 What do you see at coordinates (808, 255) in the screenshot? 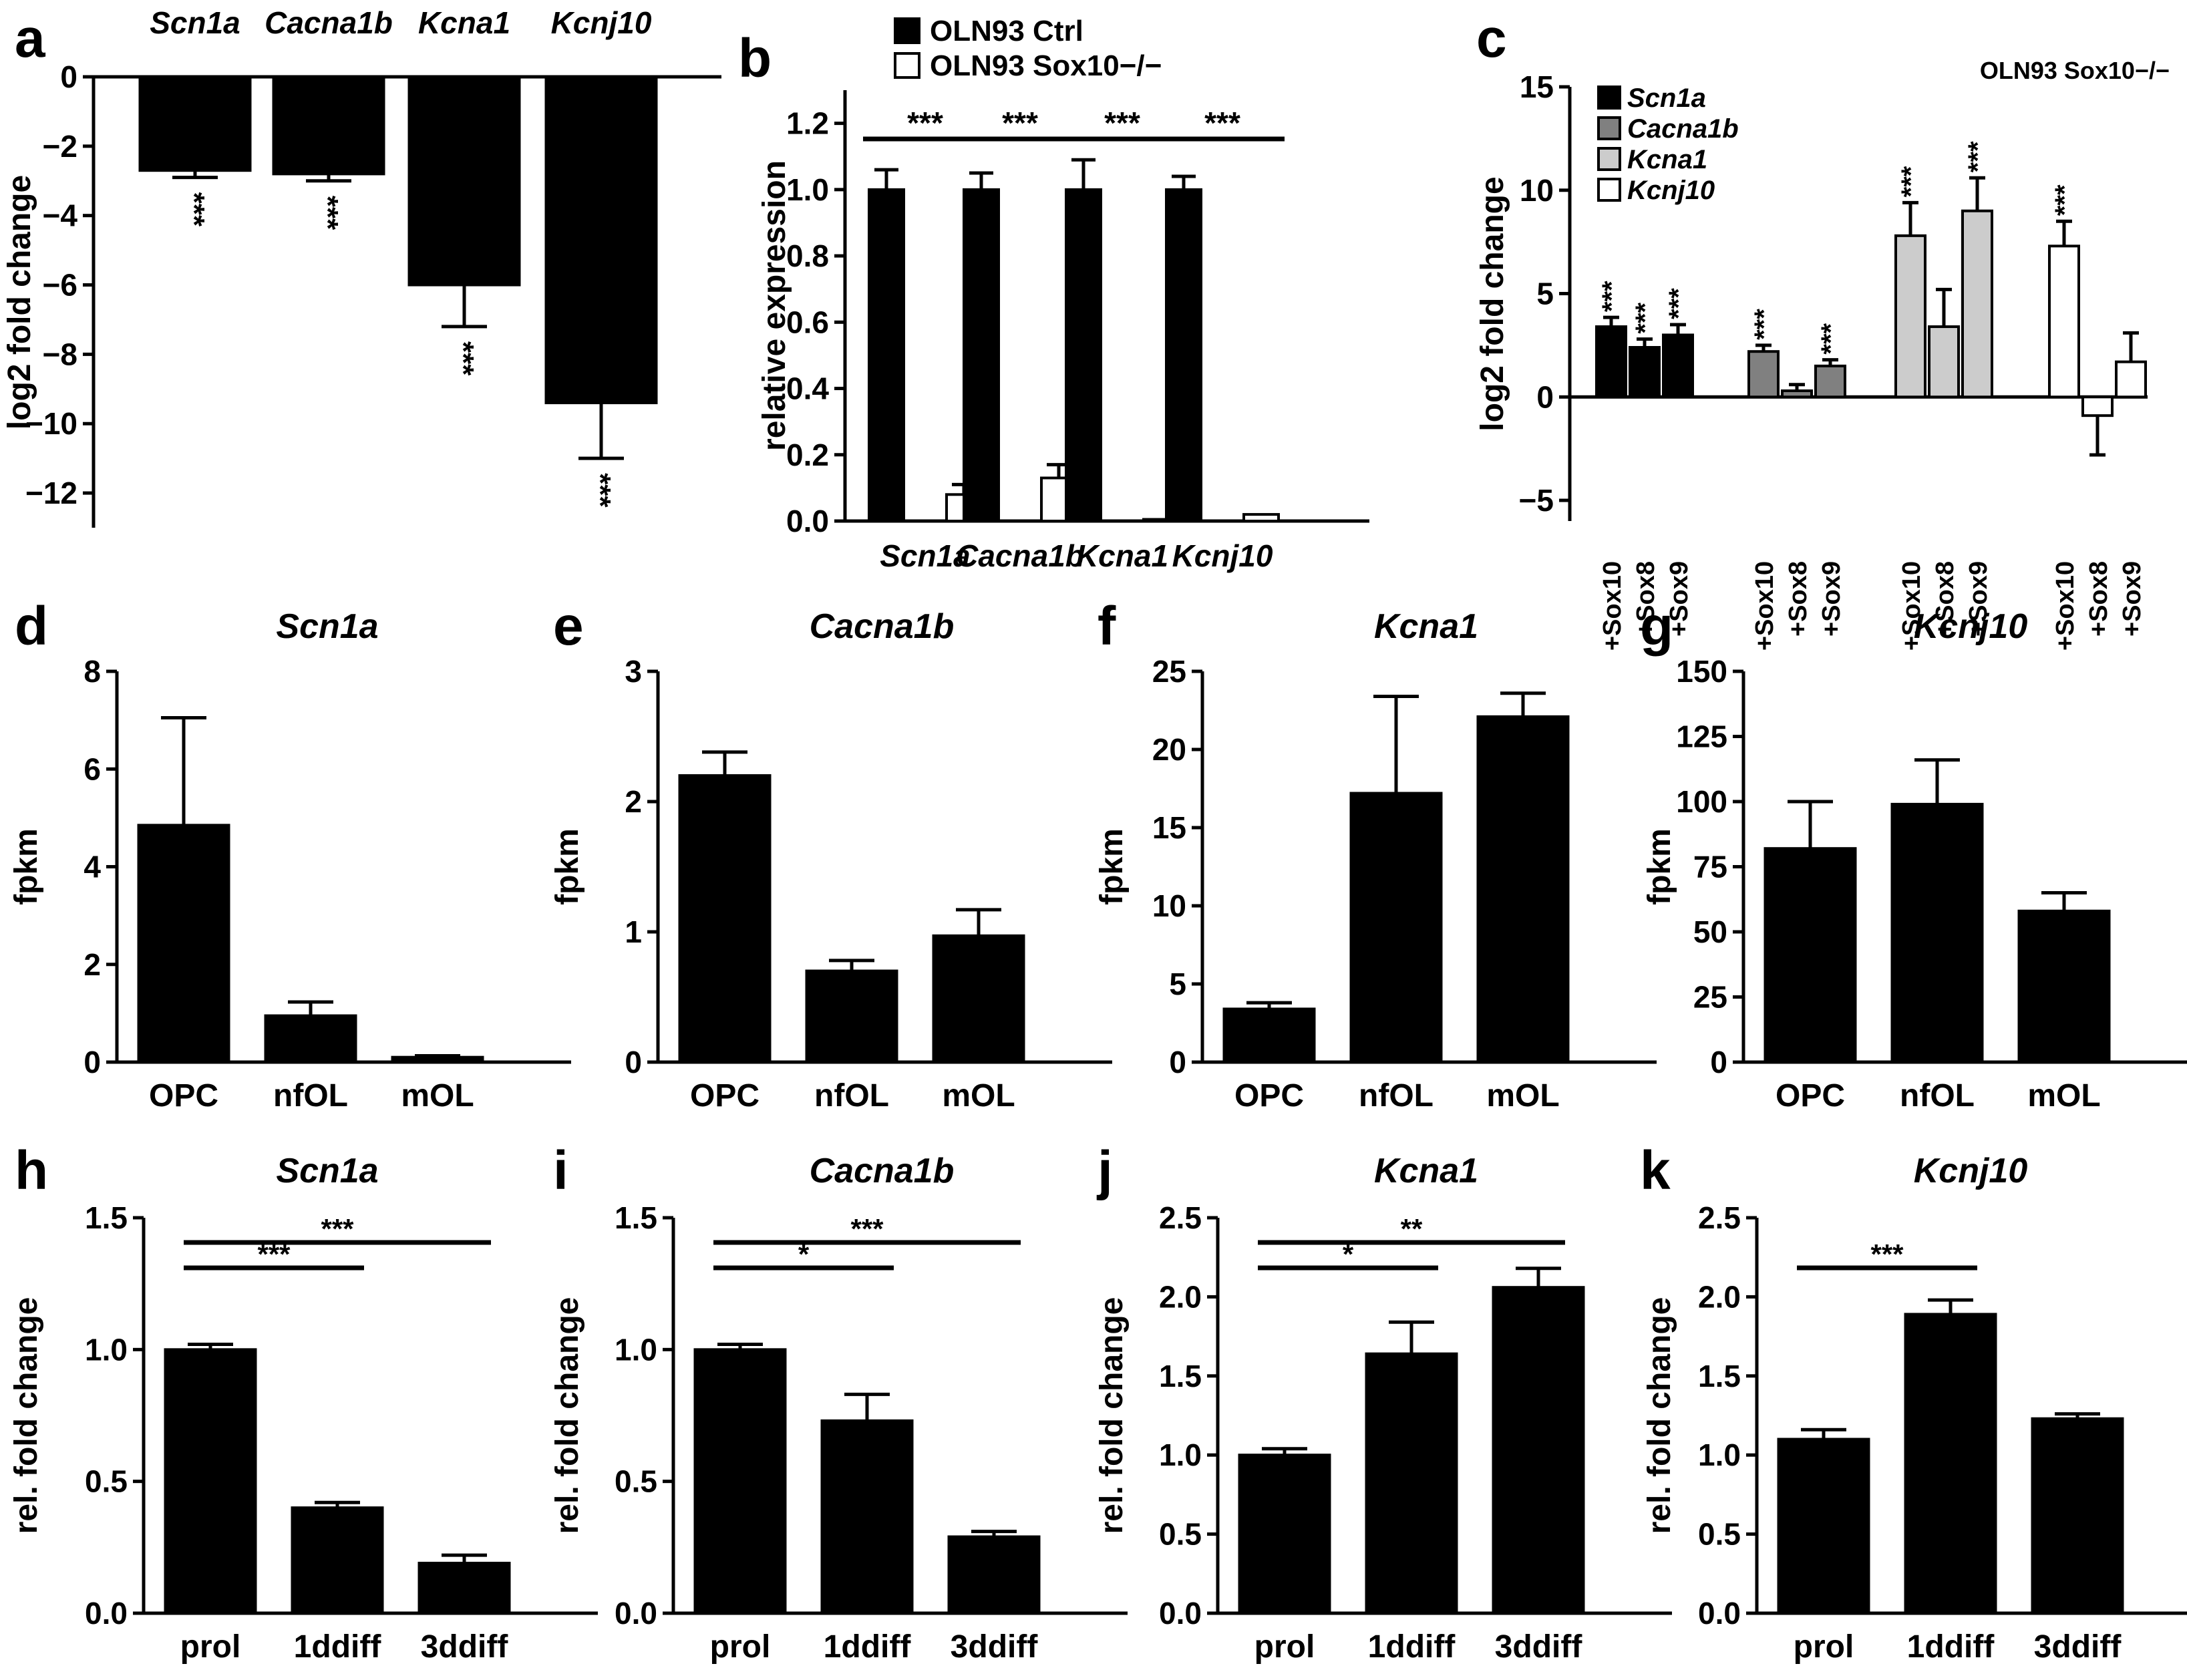
I see `y-tick-label: 0.8` at bounding box center [808, 255].